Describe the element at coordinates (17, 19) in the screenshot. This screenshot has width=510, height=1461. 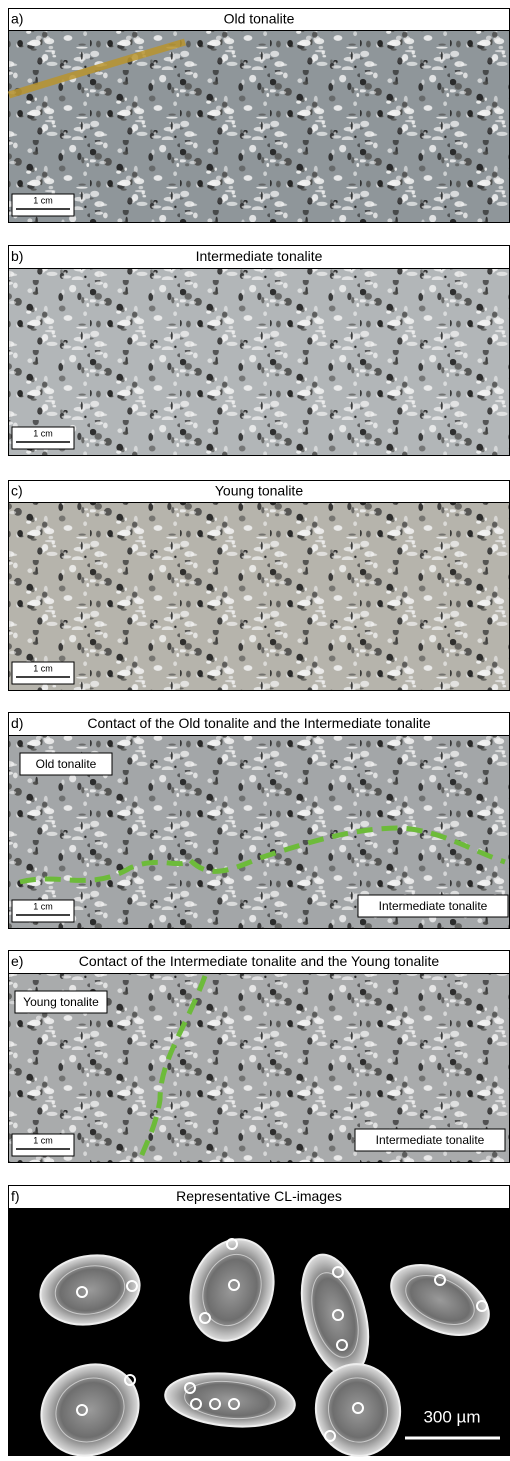
I see `panel-label: a)` at that location.